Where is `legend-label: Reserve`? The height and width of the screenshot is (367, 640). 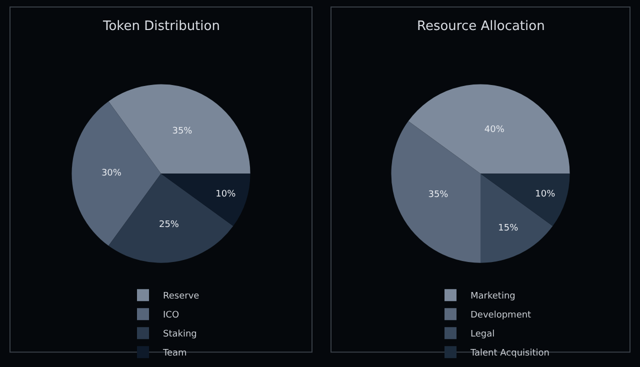 legend-label: Reserve is located at coordinates (181, 297).